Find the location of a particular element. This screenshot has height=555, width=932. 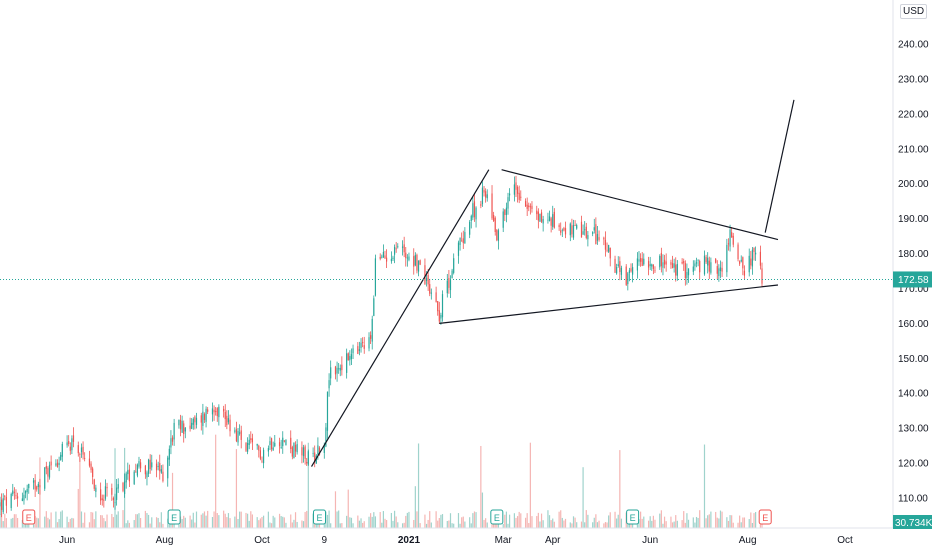

axis-tags: 172.58 30.734K is located at coordinates (912, 400).